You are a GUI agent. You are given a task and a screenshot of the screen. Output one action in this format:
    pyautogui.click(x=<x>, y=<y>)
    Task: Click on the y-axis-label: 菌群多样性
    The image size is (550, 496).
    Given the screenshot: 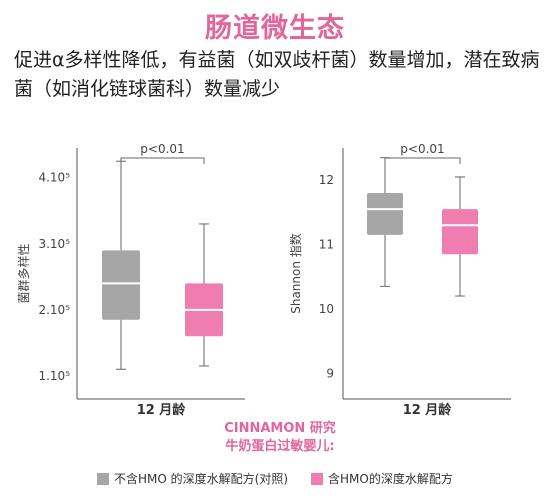 What is the action you would take?
    pyautogui.click(x=23, y=273)
    